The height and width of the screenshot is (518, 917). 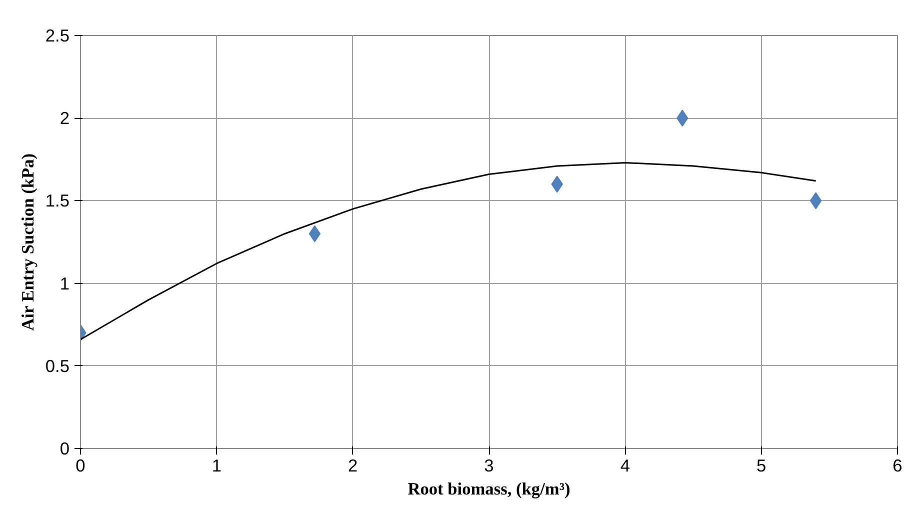 What do you see at coordinates (489, 466) in the screenshot?
I see `x-tick-label: 3` at bounding box center [489, 466].